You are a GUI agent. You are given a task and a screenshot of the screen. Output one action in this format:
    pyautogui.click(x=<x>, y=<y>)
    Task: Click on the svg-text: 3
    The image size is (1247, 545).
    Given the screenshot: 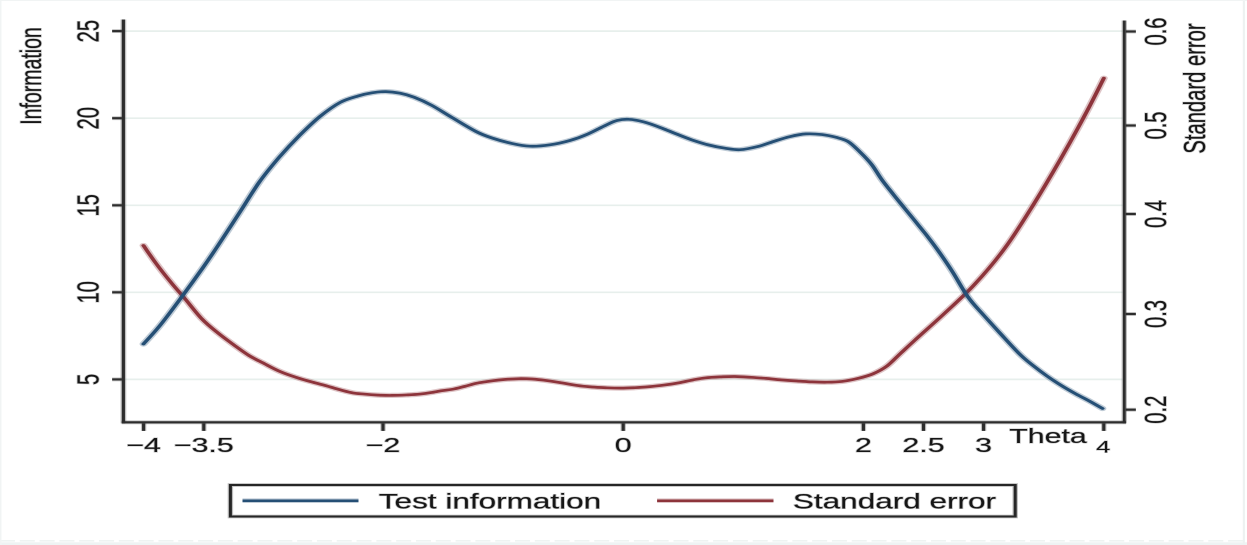 What is the action you would take?
    pyautogui.click(x=983, y=446)
    